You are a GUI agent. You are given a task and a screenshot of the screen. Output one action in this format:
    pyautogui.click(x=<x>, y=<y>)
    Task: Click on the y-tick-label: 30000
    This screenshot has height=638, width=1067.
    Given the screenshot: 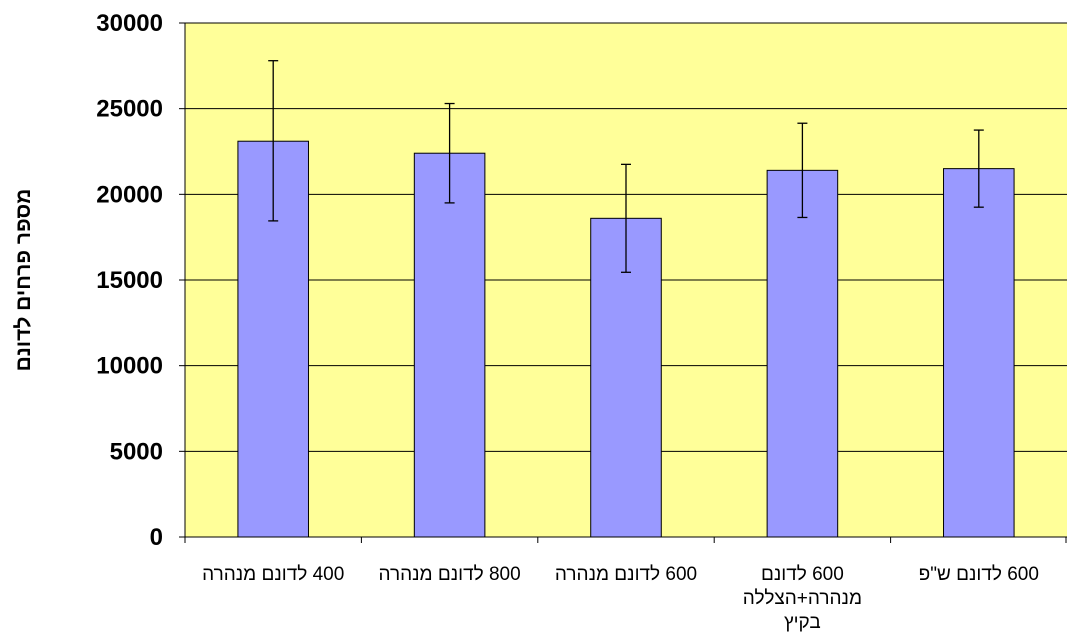 What is the action you would take?
    pyautogui.click(x=129, y=23)
    